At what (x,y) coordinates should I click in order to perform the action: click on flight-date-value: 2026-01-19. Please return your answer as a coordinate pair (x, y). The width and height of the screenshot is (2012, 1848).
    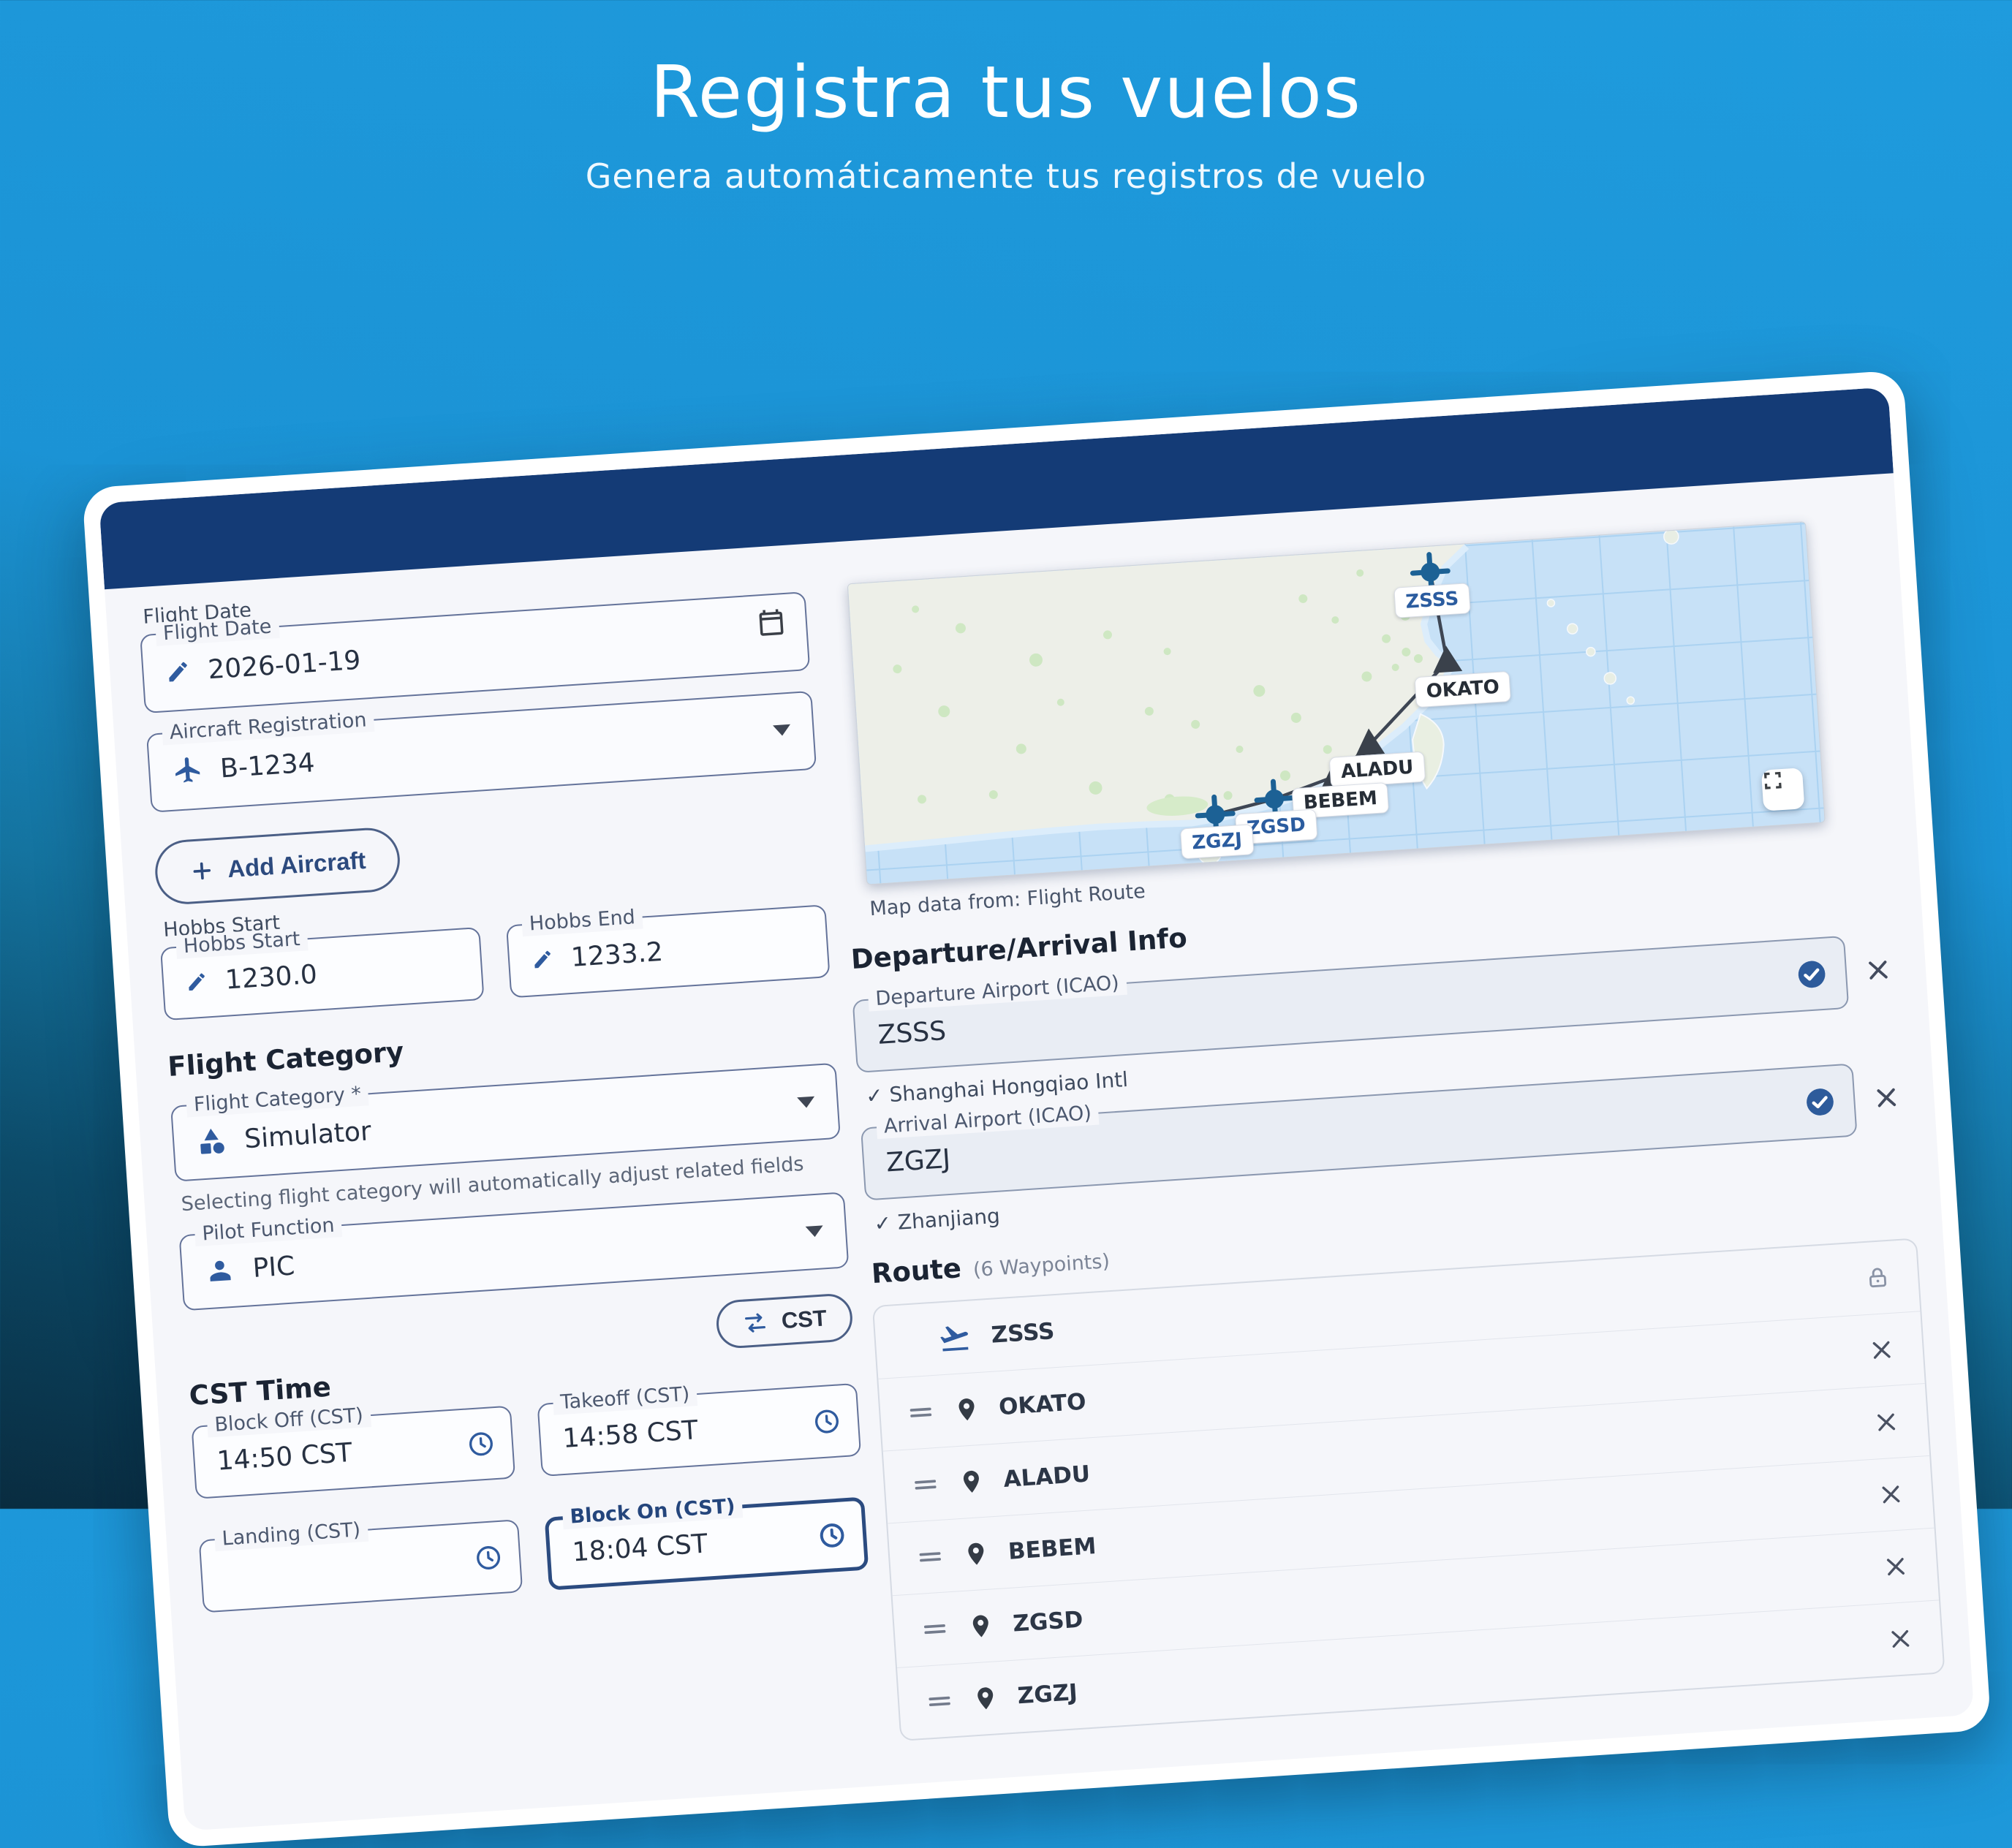
    Looking at the image, I should click on (284, 665).